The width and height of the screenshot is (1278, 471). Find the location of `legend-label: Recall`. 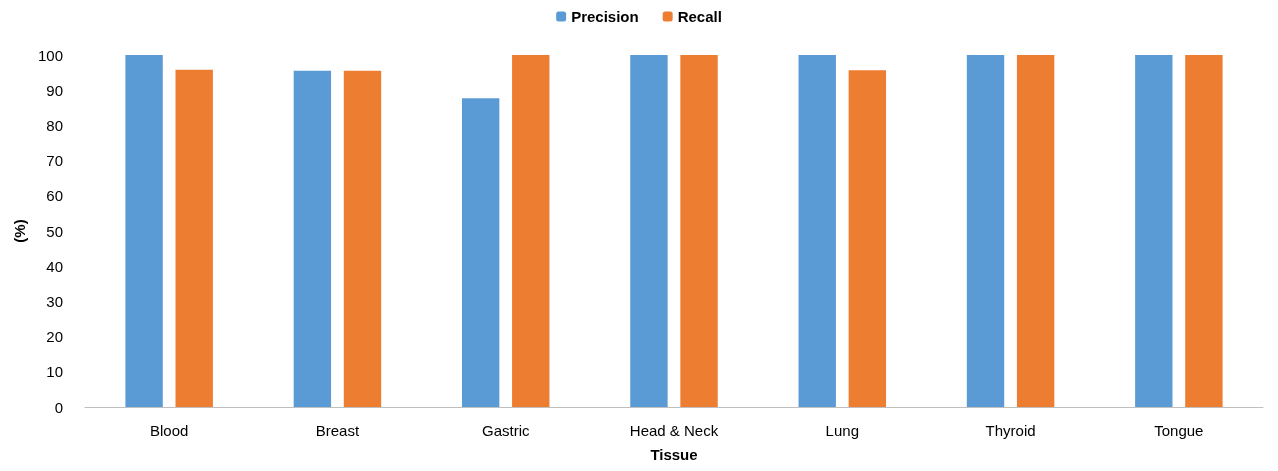

legend-label: Recall is located at coordinates (699, 16).